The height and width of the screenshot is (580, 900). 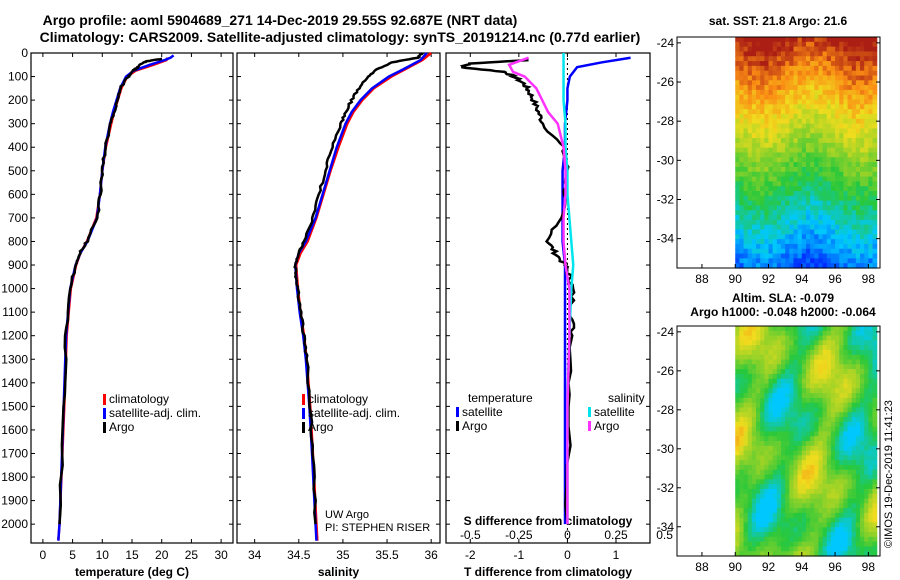 What do you see at coordinates (14, 289) in the screenshot?
I see `y-tick-label: 1000` at bounding box center [14, 289].